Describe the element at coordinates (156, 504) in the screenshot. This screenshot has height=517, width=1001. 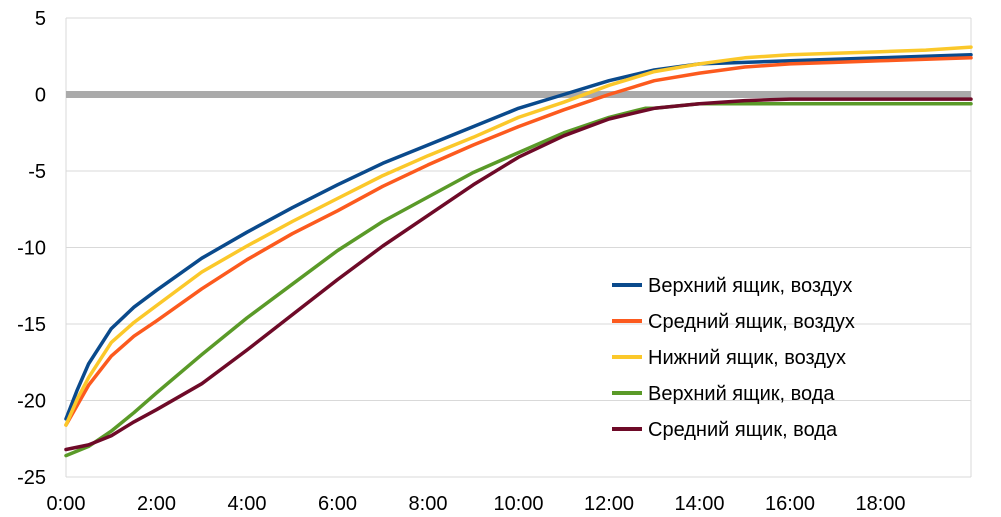
I see `x-tick-label: 2:00` at that location.